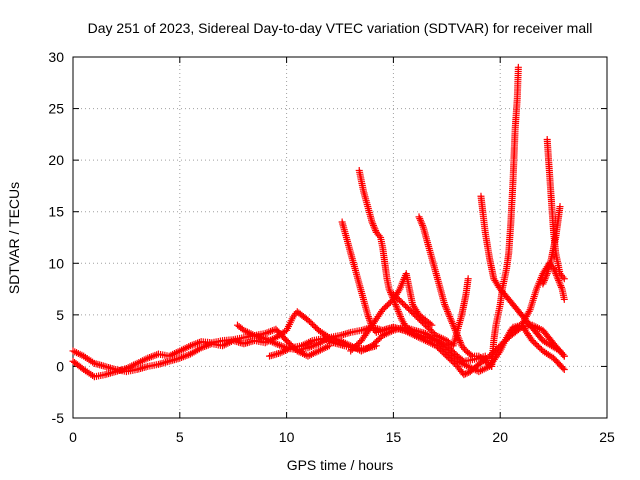 The height and width of the screenshot is (480, 640). I want to click on y-tick-label: 20, so click(56, 160).